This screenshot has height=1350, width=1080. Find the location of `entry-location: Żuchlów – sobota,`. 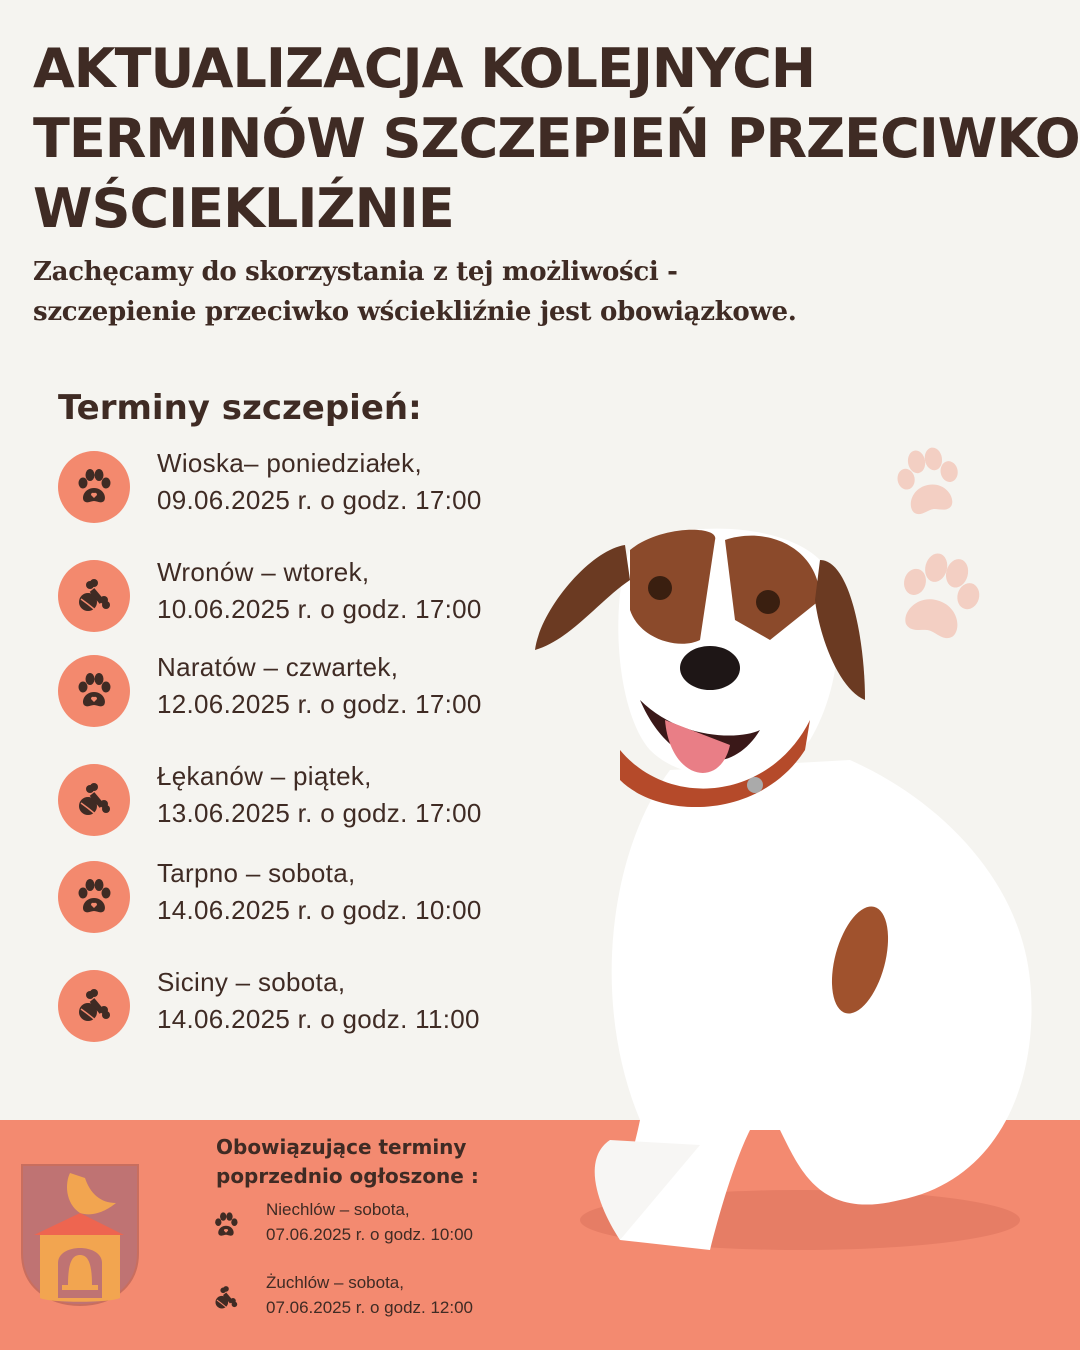

entry-location: Żuchlów – sobota, is located at coordinates (335, 1282).